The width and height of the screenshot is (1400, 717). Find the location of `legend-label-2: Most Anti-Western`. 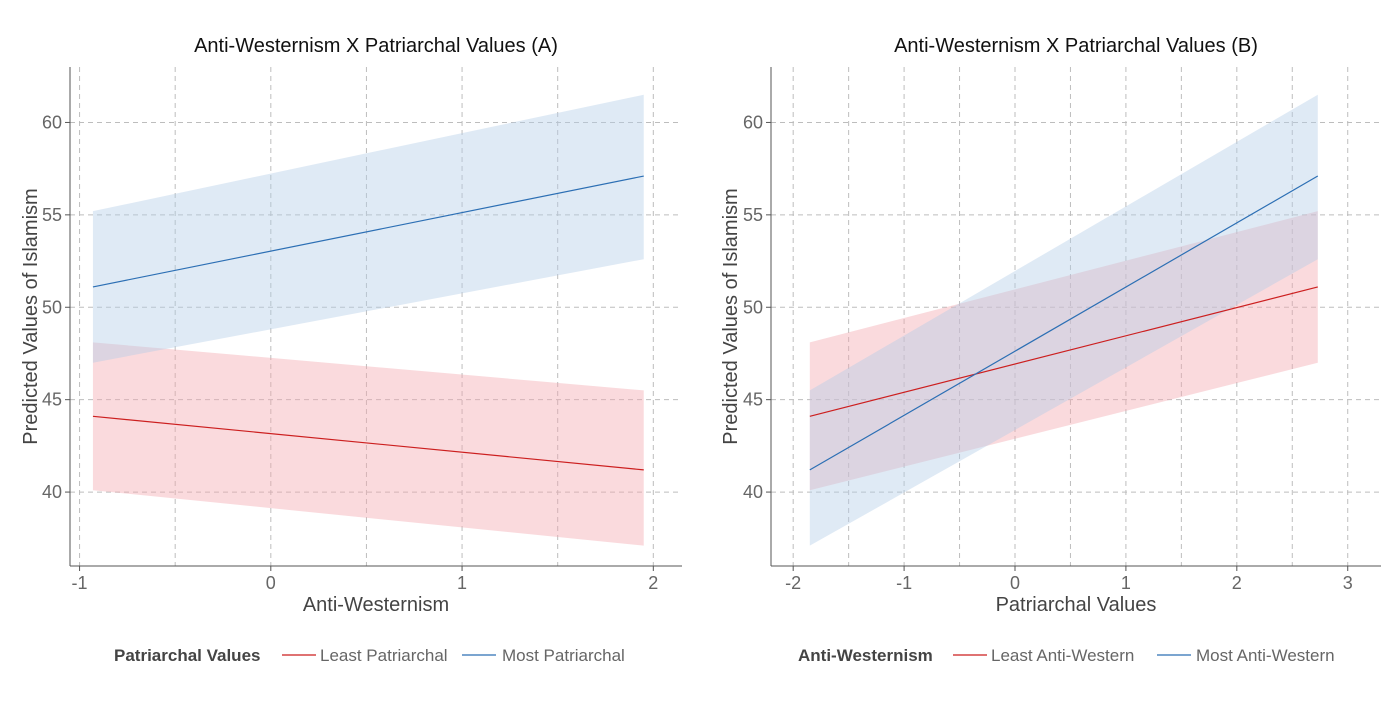

legend-label-2: Most Anti-Western is located at coordinates (1265, 655).